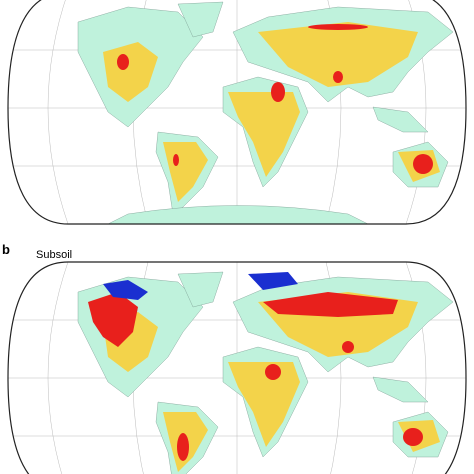  I want to click on panel-title: Subsoil, so click(54, 255).